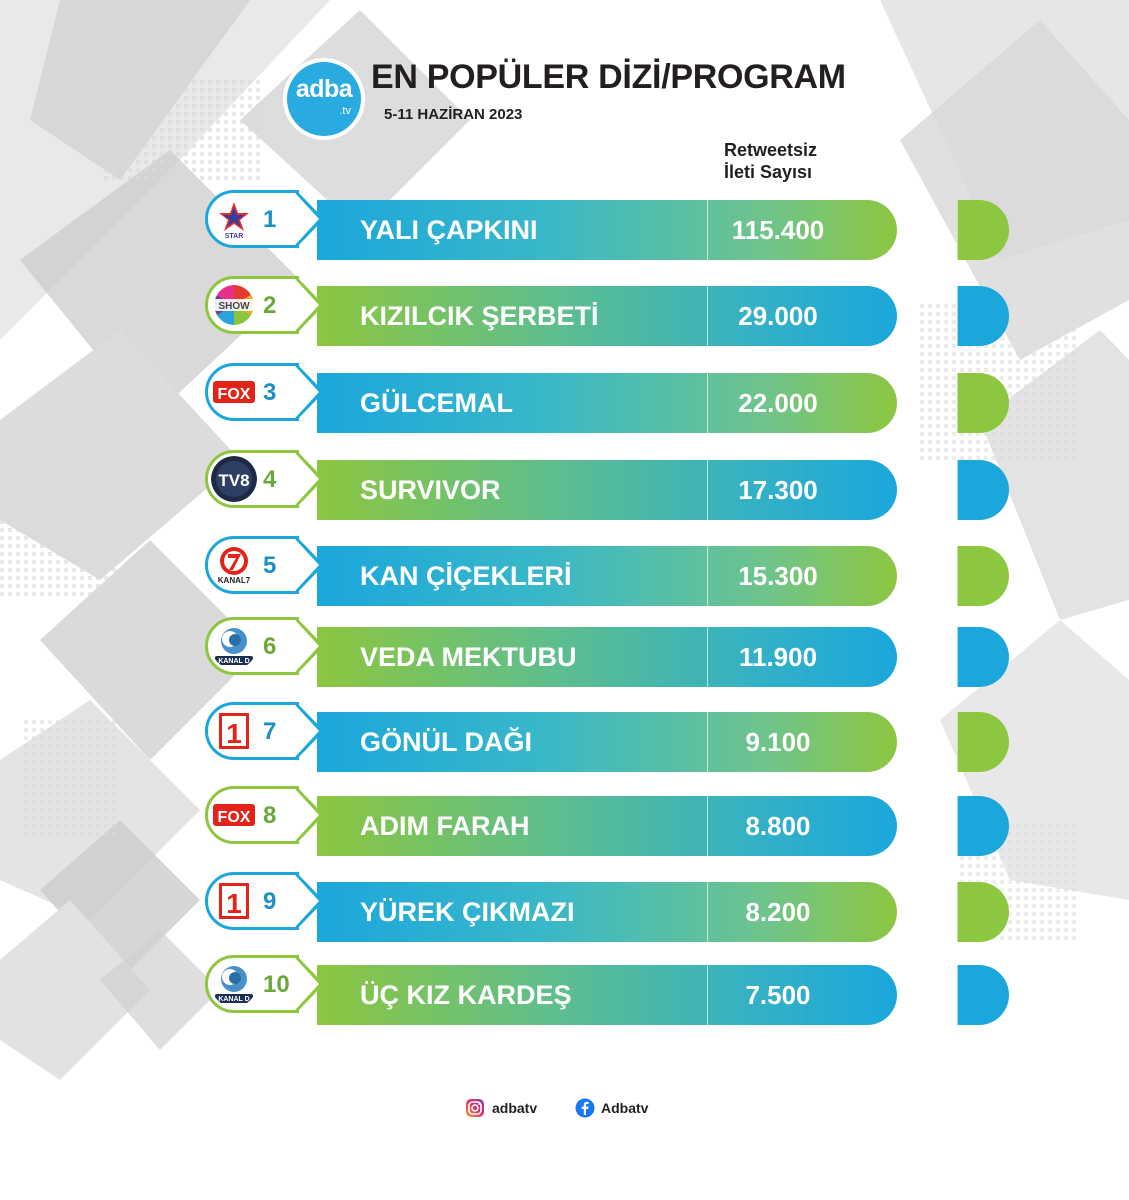  Describe the element at coordinates (778, 316) in the screenshot. I see `post-count: 29.000` at that location.